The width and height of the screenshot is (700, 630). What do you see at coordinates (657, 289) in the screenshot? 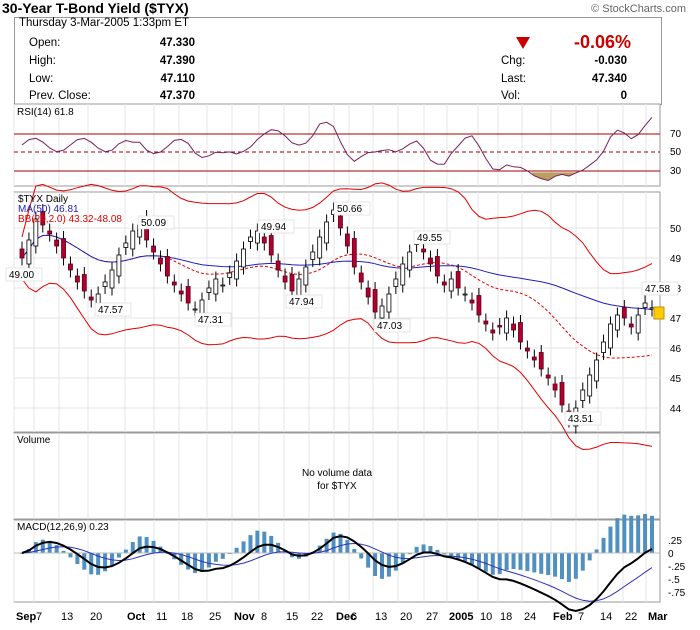
I see `annotation-47.58: 47.58` at bounding box center [657, 289].